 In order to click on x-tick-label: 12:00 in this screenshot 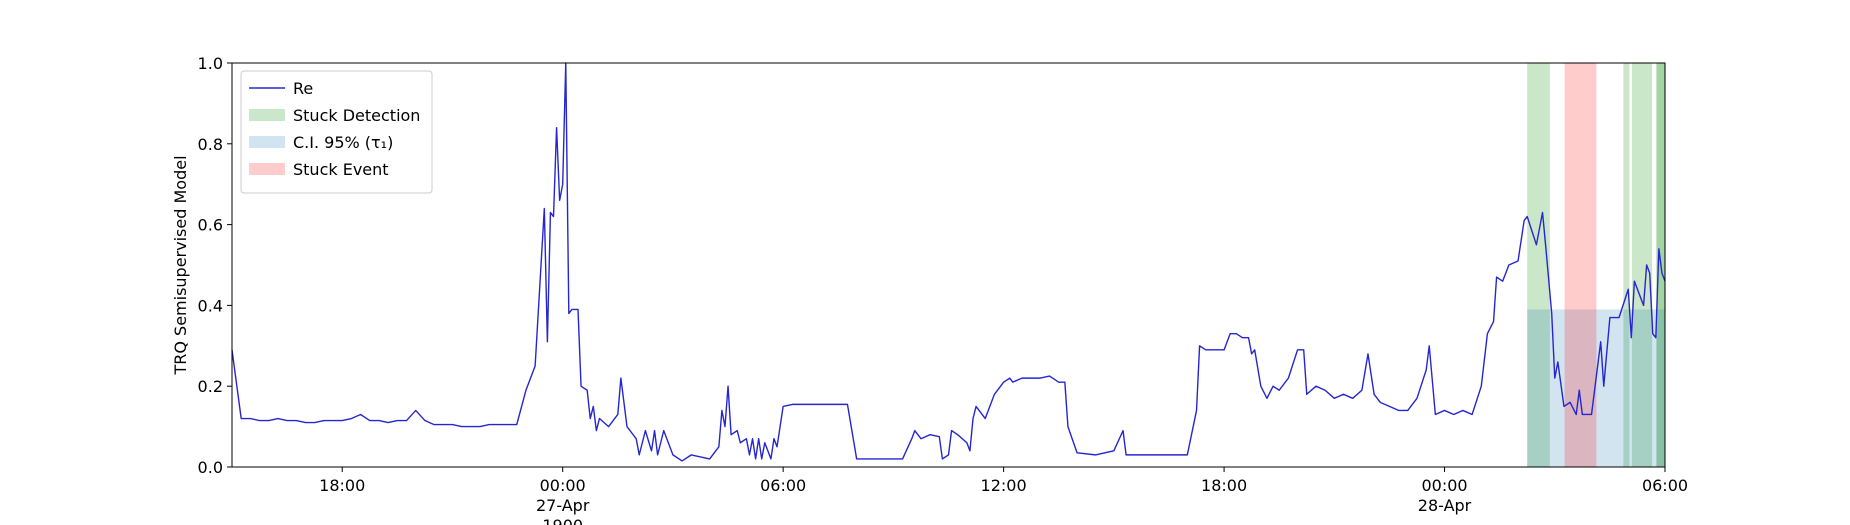, I will do `click(1004, 485)`.